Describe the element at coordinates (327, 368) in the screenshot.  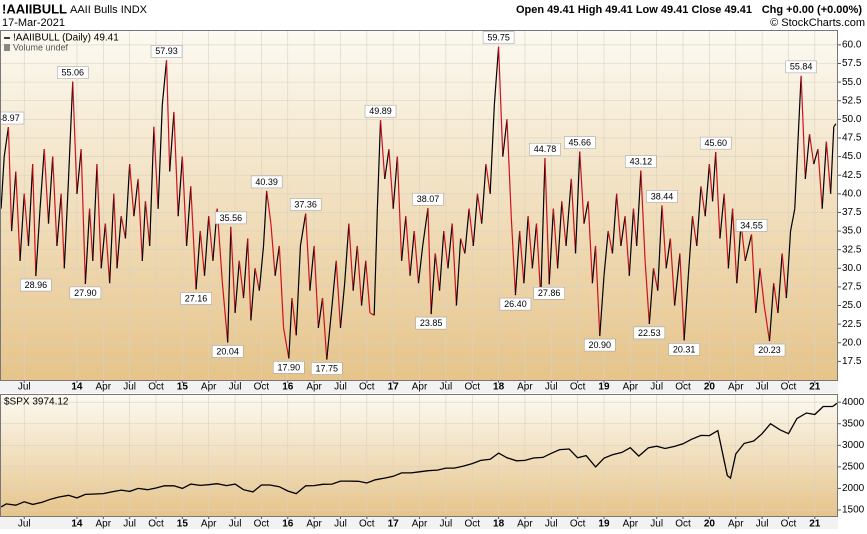
I see `value-label: 17.75` at that location.